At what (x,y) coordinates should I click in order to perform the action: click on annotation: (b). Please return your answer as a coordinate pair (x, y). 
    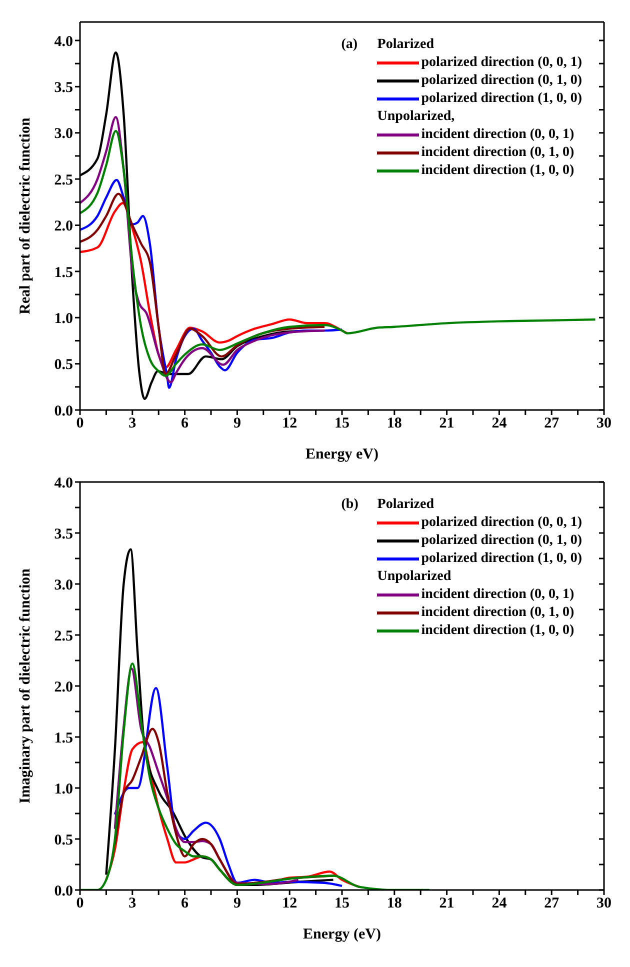
    Looking at the image, I should click on (350, 505).